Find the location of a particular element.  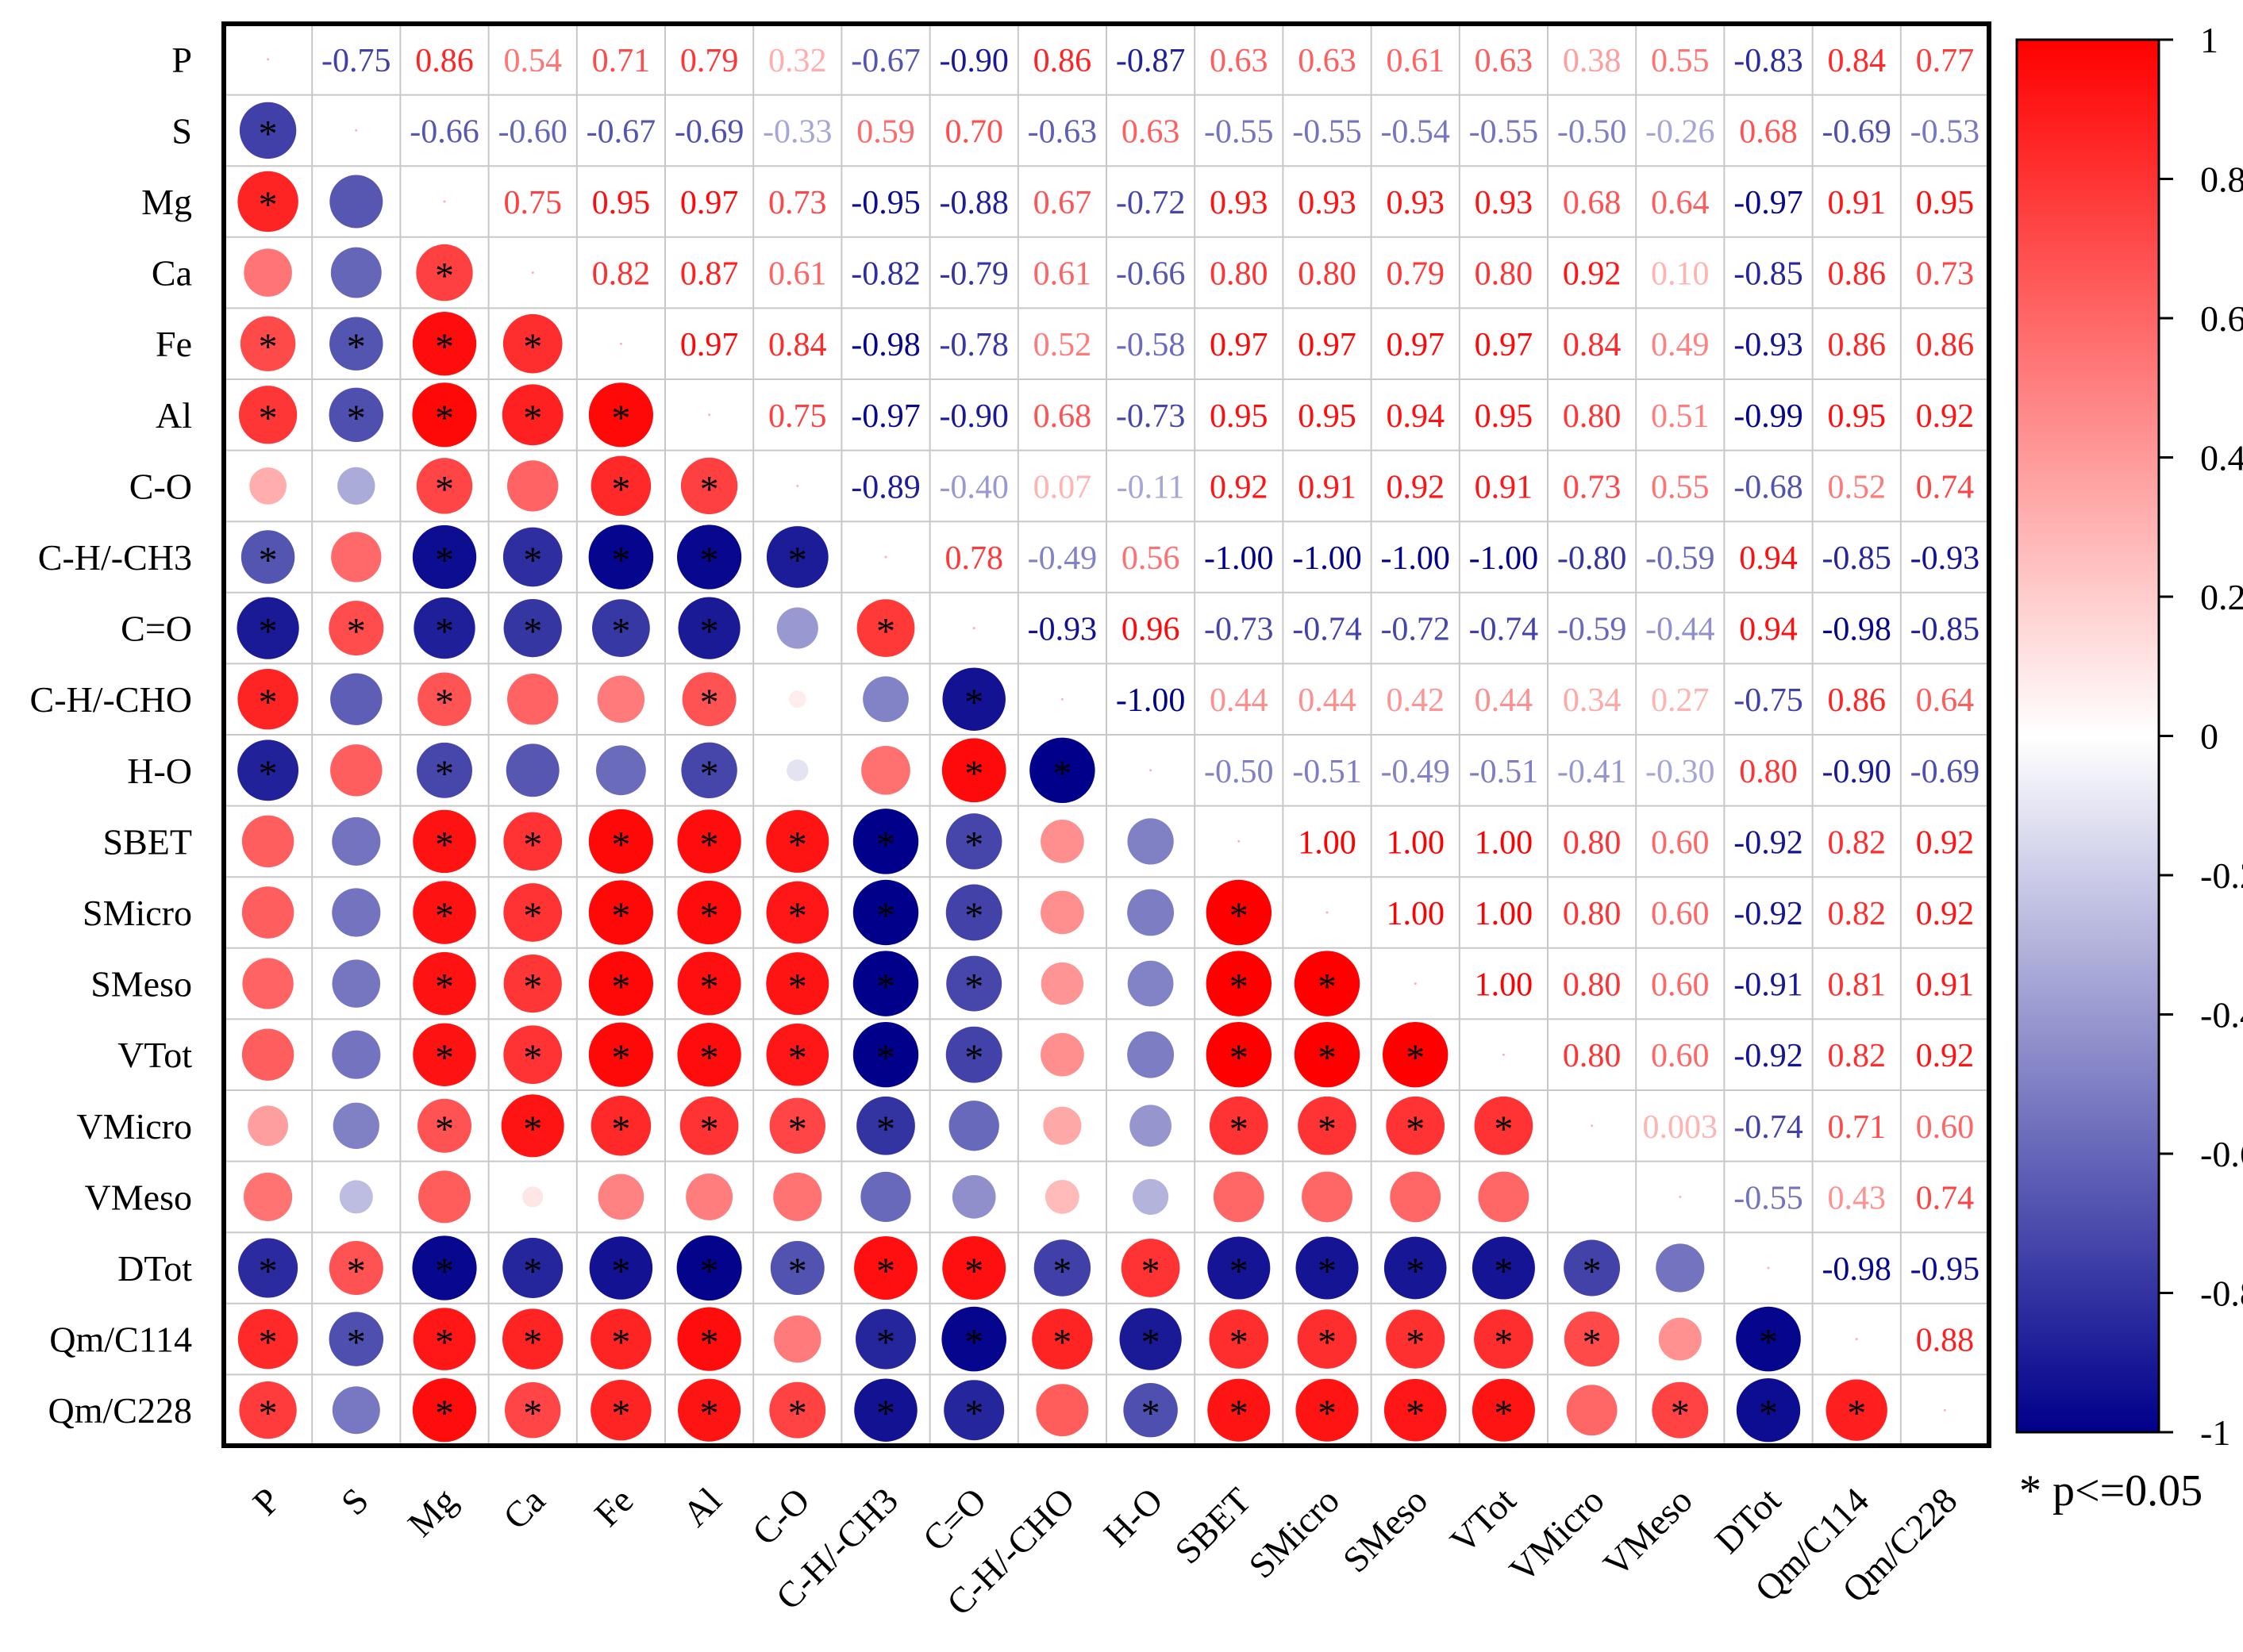

coef-label: 0.56 is located at coordinates (1151, 558).